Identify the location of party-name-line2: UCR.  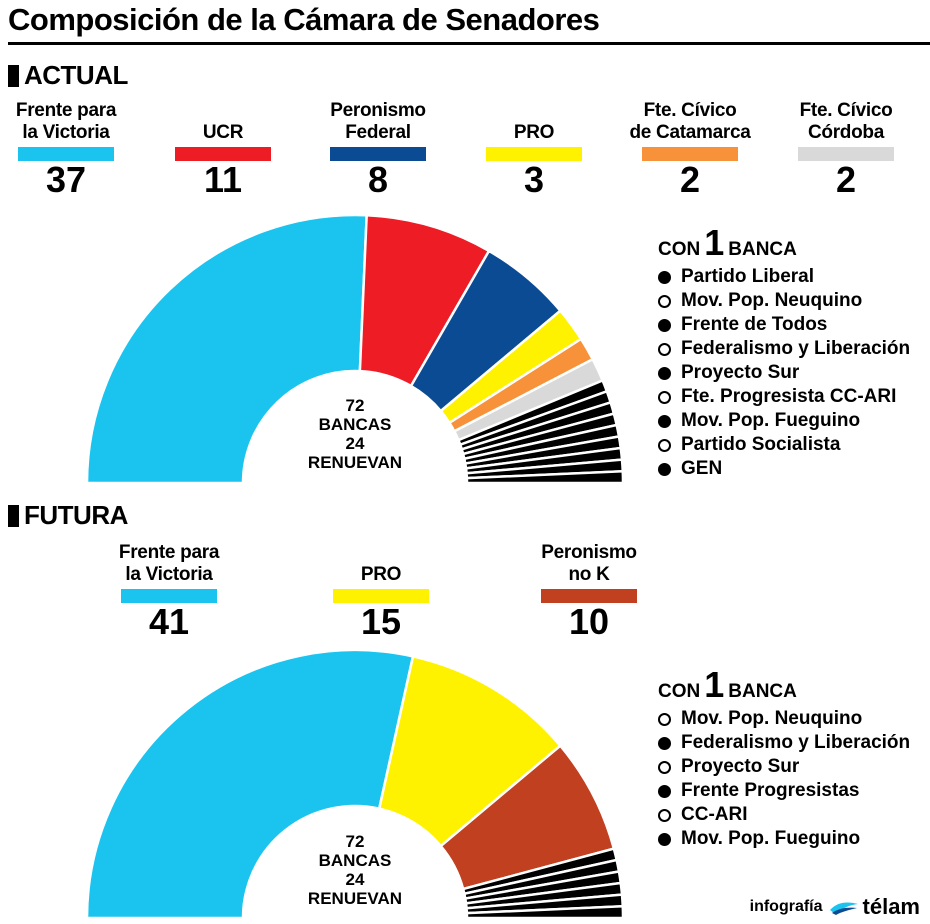
(223, 132).